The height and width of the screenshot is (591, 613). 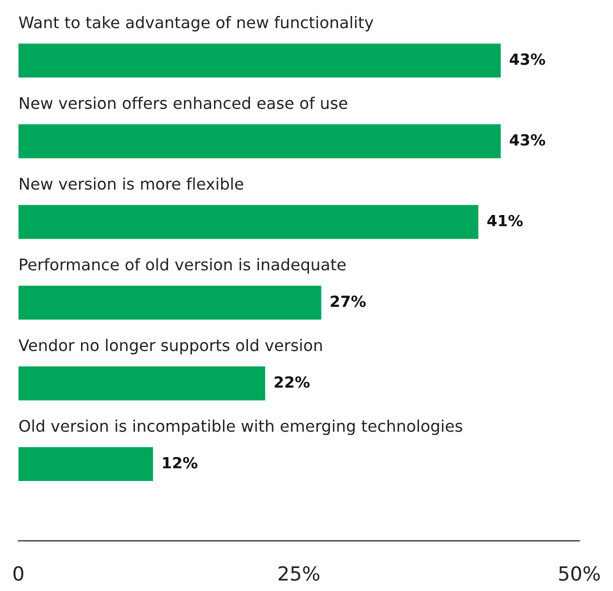 I want to click on y-tick-label: Want to take advantage of new functionality, so click(x=196, y=24).